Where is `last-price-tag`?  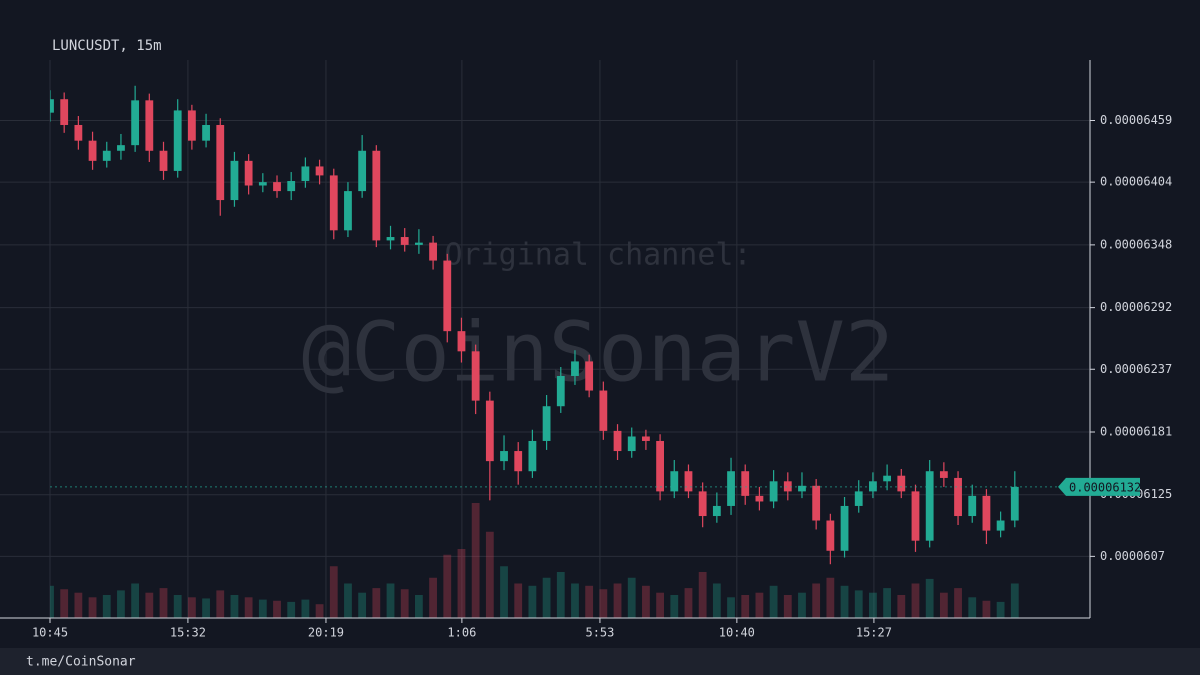 last-price-tag is located at coordinates (1099, 486).